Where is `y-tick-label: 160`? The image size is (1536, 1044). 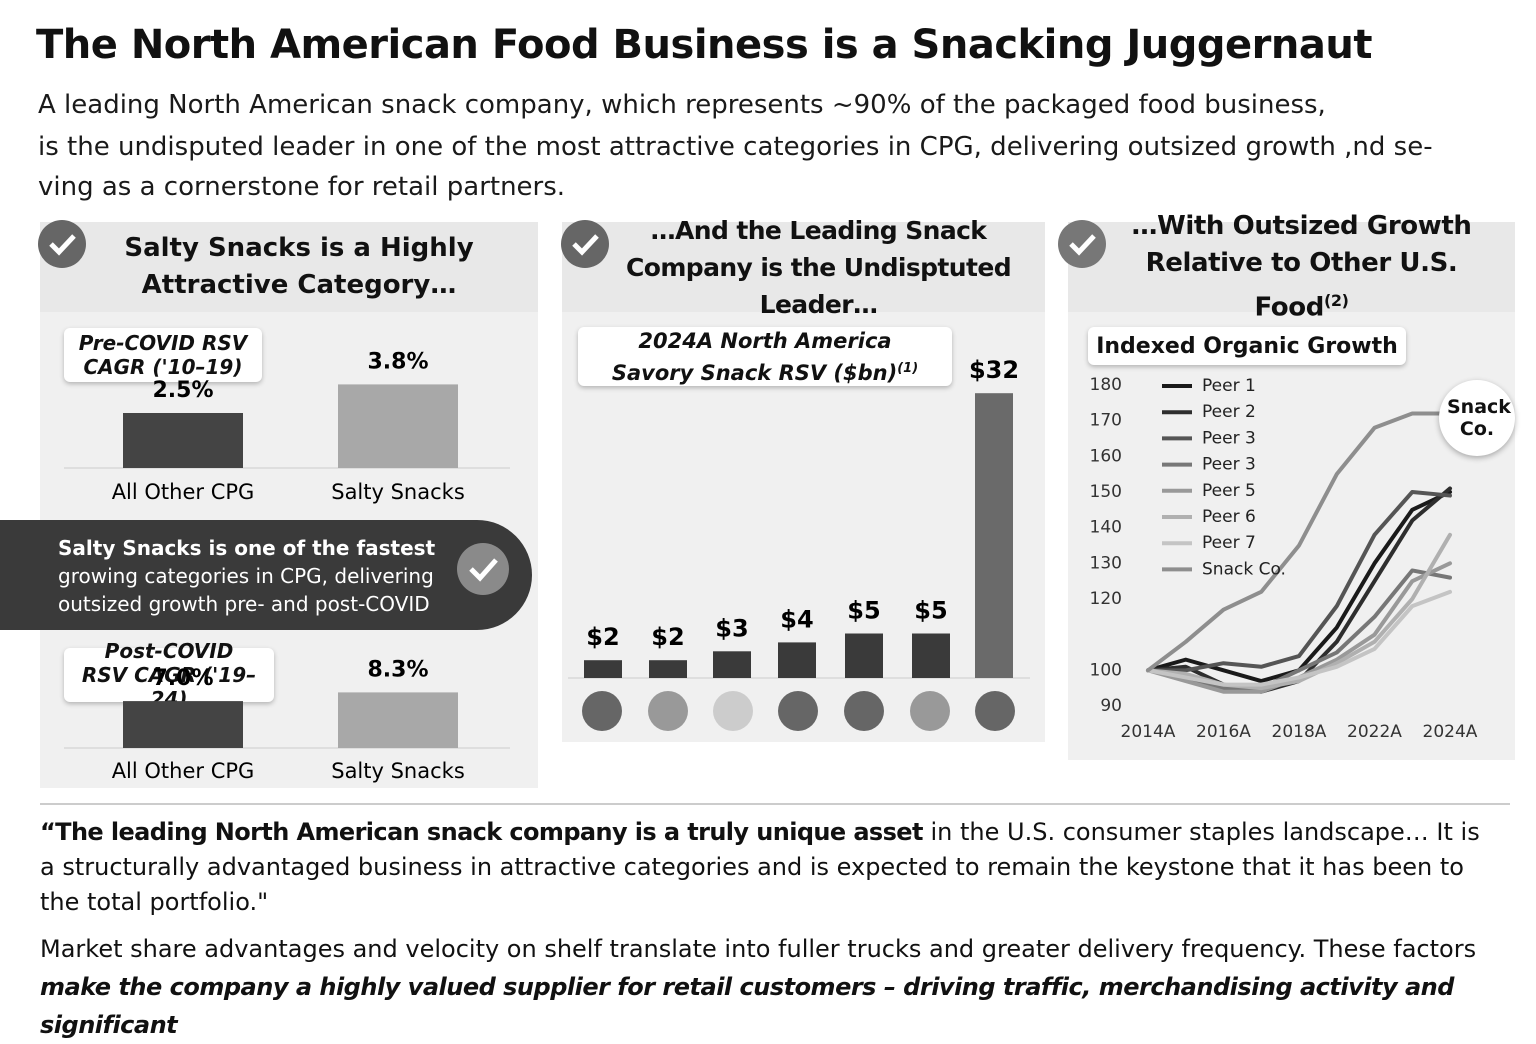 y-tick-label: 160 is located at coordinates (1106, 456).